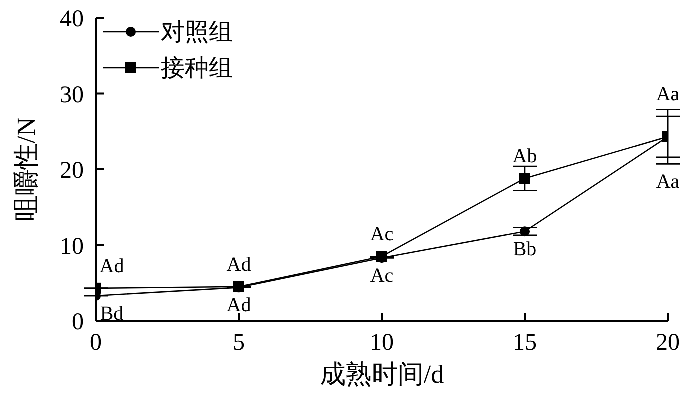 The image size is (695, 400). What do you see at coordinates (382, 374) in the screenshot?
I see `x-axis-title: 成熟时间/d` at bounding box center [382, 374].